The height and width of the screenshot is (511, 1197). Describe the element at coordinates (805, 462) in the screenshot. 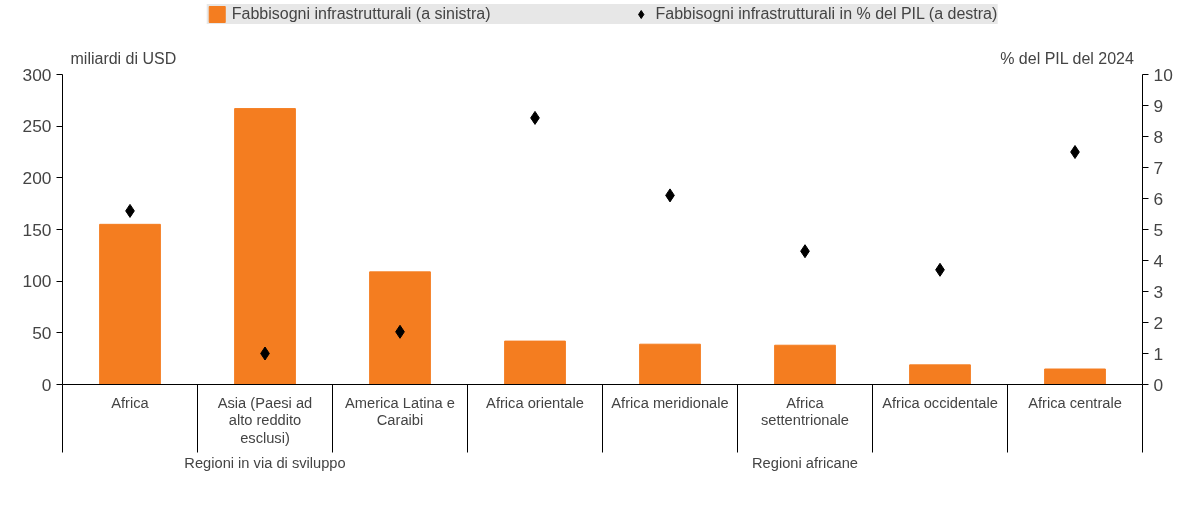

I see `text: Regioni africane` at that location.